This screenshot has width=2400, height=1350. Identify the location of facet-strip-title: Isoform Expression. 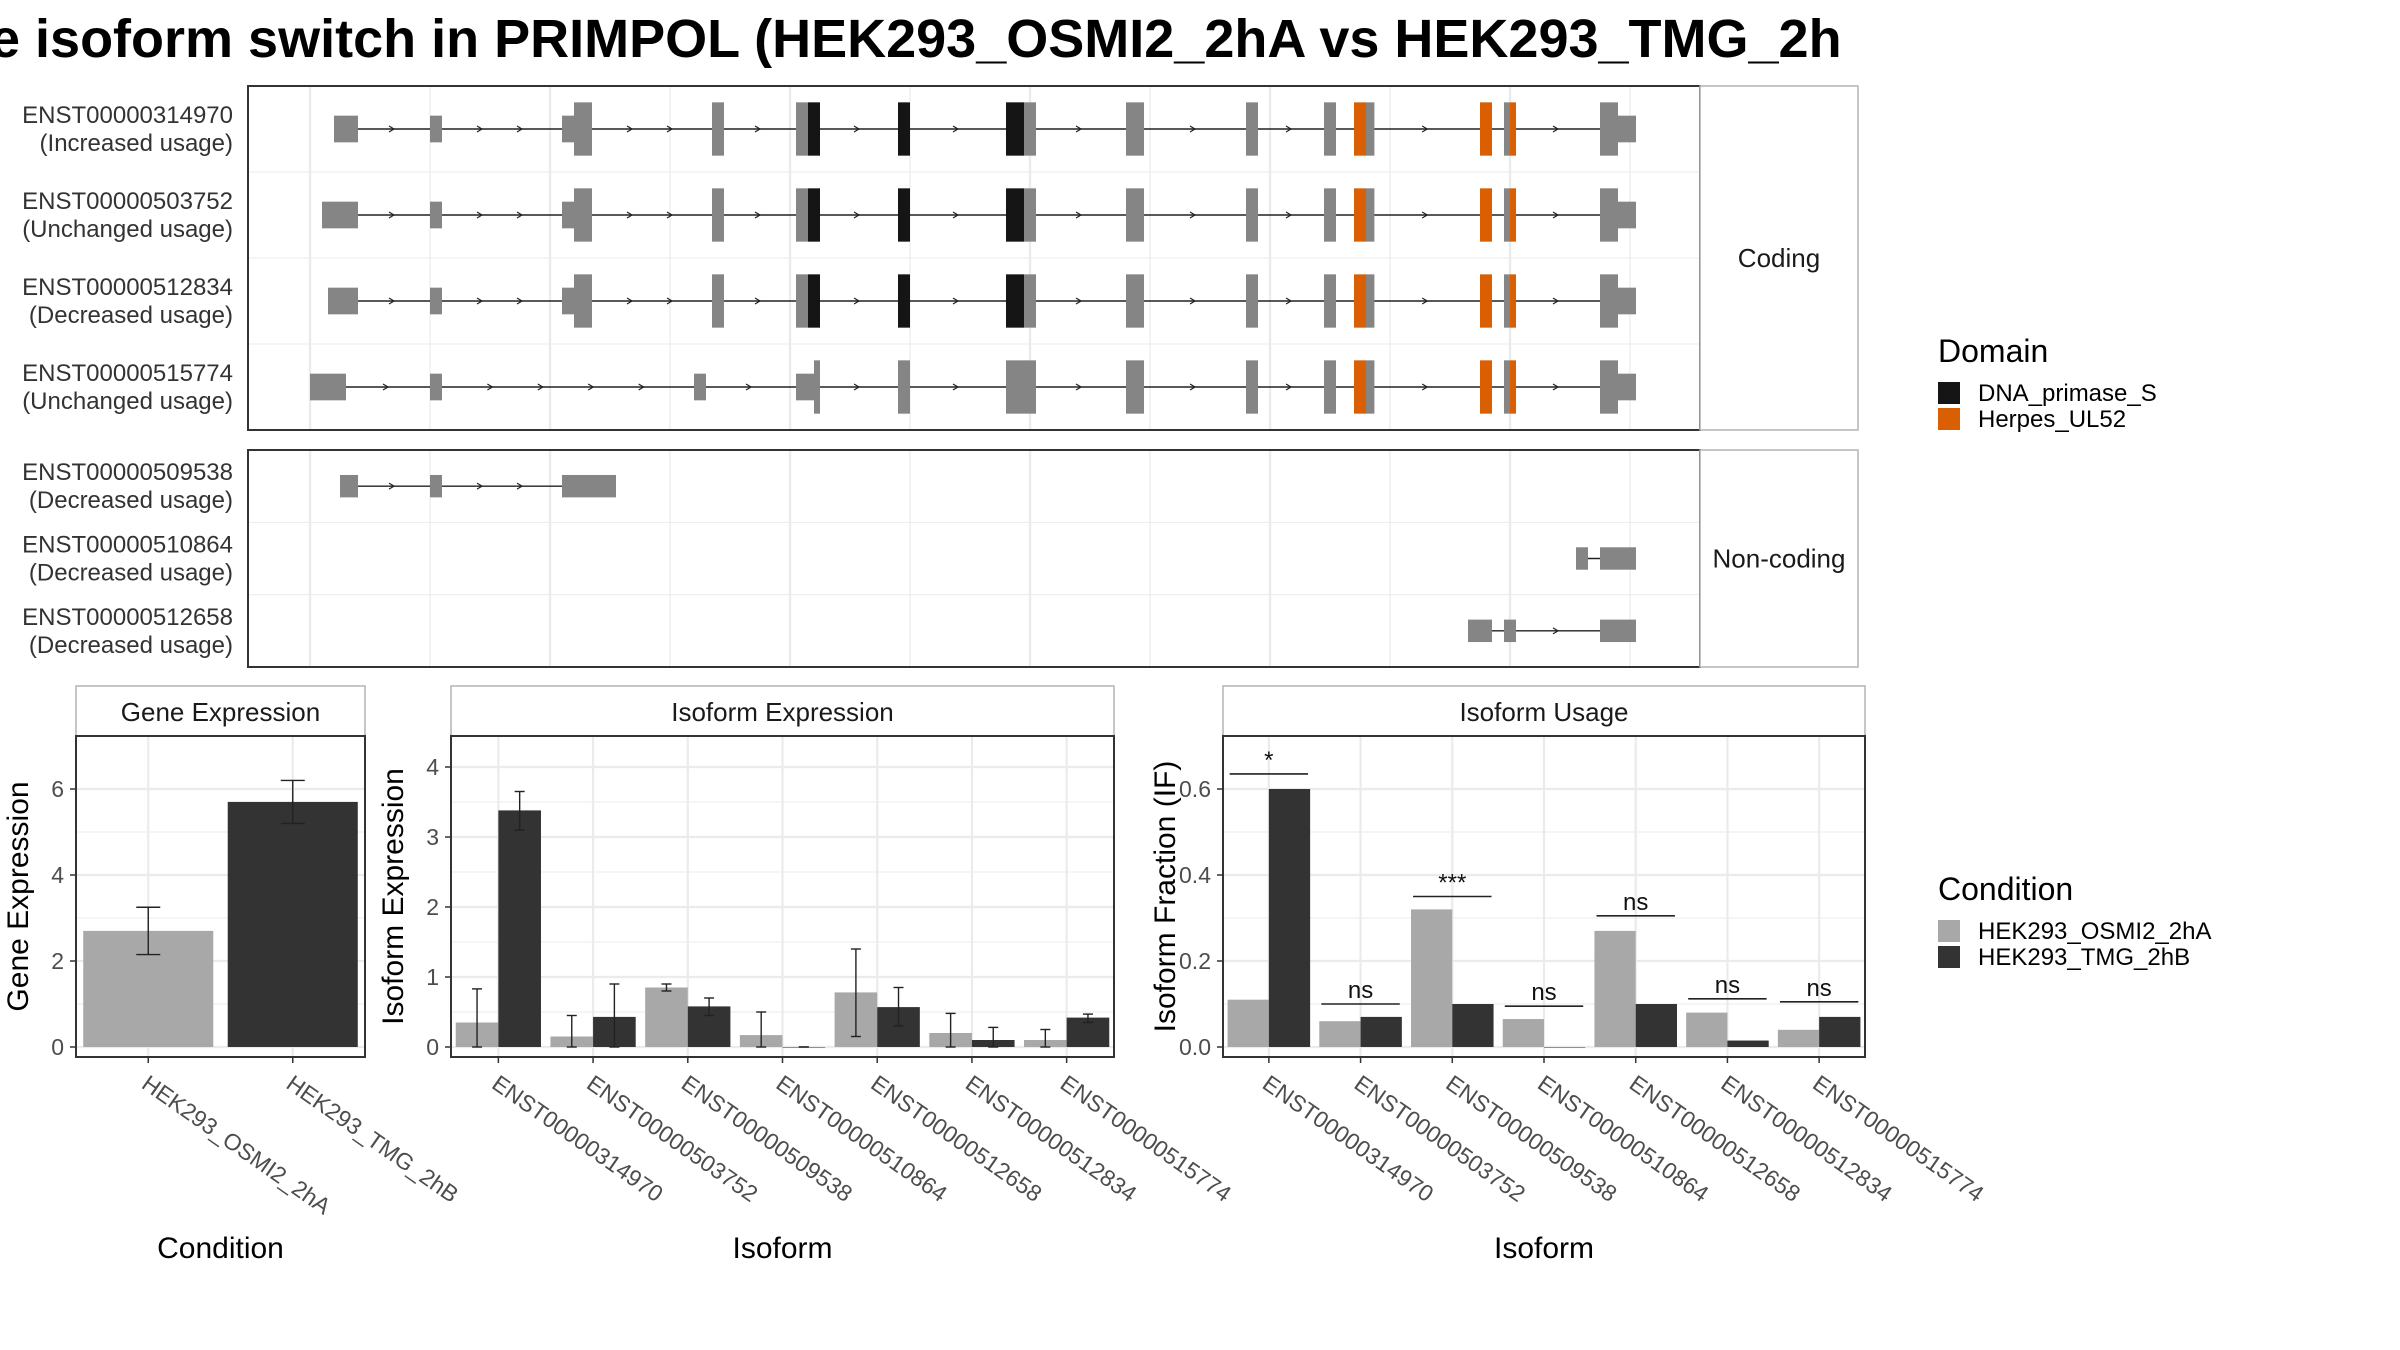
(782, 712).